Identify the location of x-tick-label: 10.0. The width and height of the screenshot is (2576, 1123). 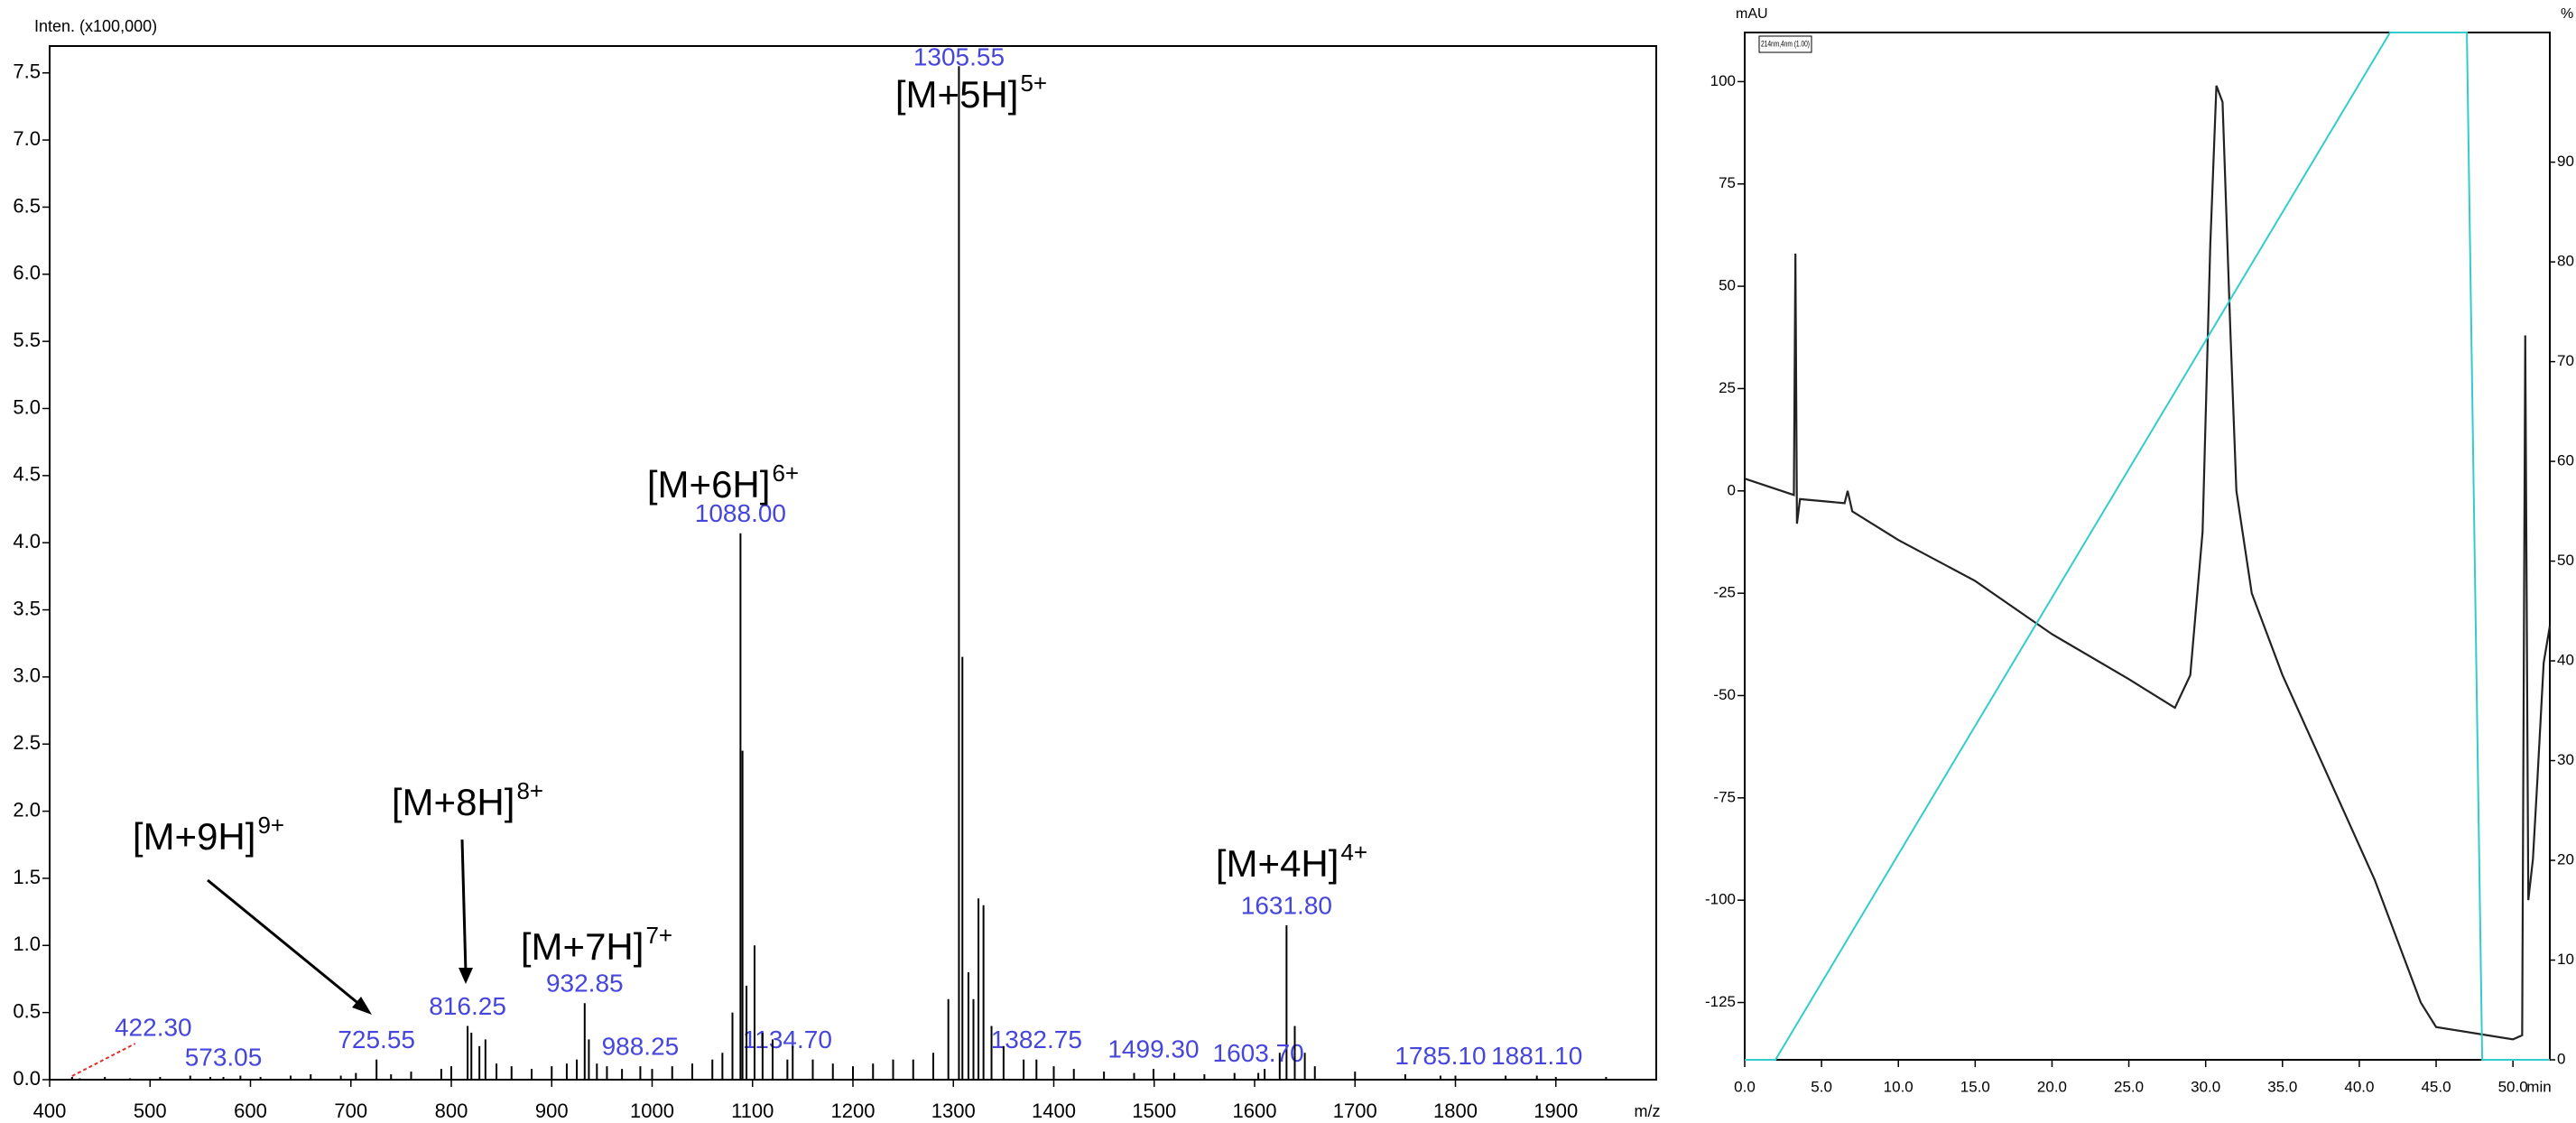
(1899, 1086).